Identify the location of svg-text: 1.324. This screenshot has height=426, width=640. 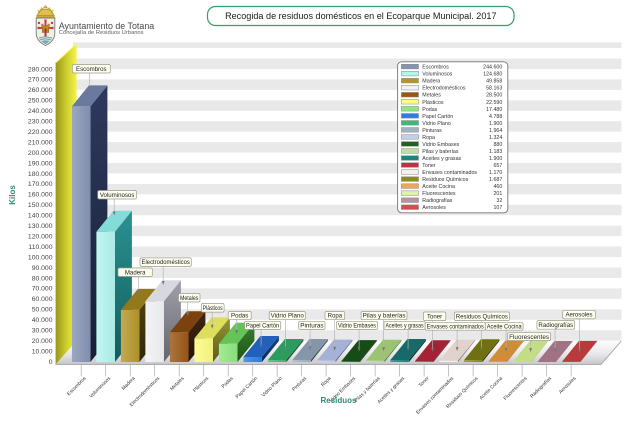
(495, 138).